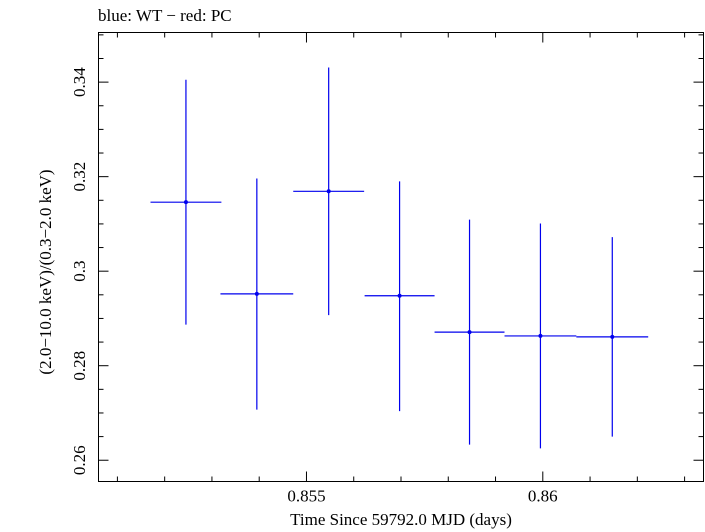 Image resolution: width=705 pixels, height=532 pixels. Describe the element at coordinates (79, 82) in the screenshot. I see `y-tick-label: 0.34` at that location.